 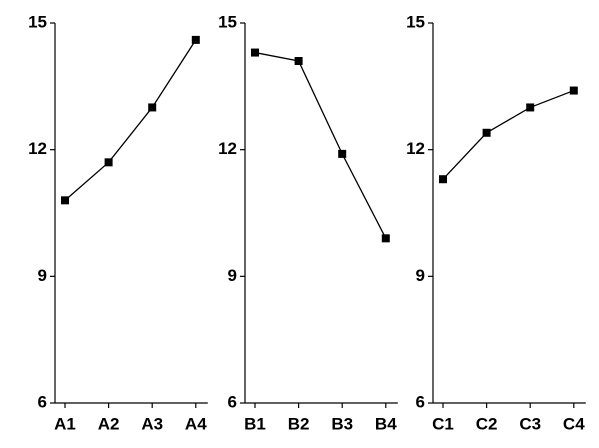 I want to click on x-tick-label: B4, so click(x=386, y=423).